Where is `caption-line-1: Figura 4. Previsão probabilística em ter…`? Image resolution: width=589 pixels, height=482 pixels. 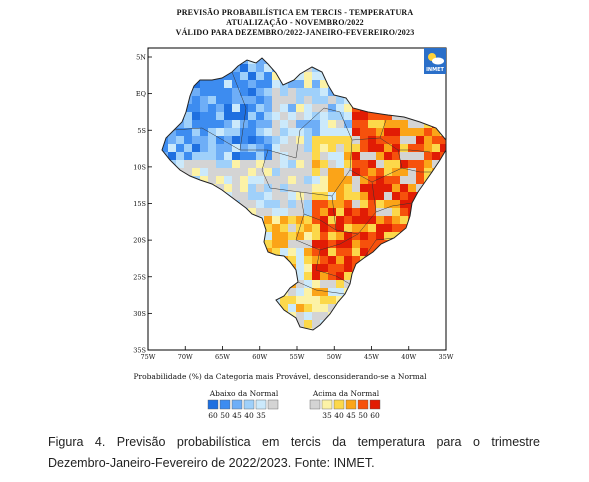
caption-line-1: Figura 4. Previsão probabilística em ter… is located at coordinates (294, 442).